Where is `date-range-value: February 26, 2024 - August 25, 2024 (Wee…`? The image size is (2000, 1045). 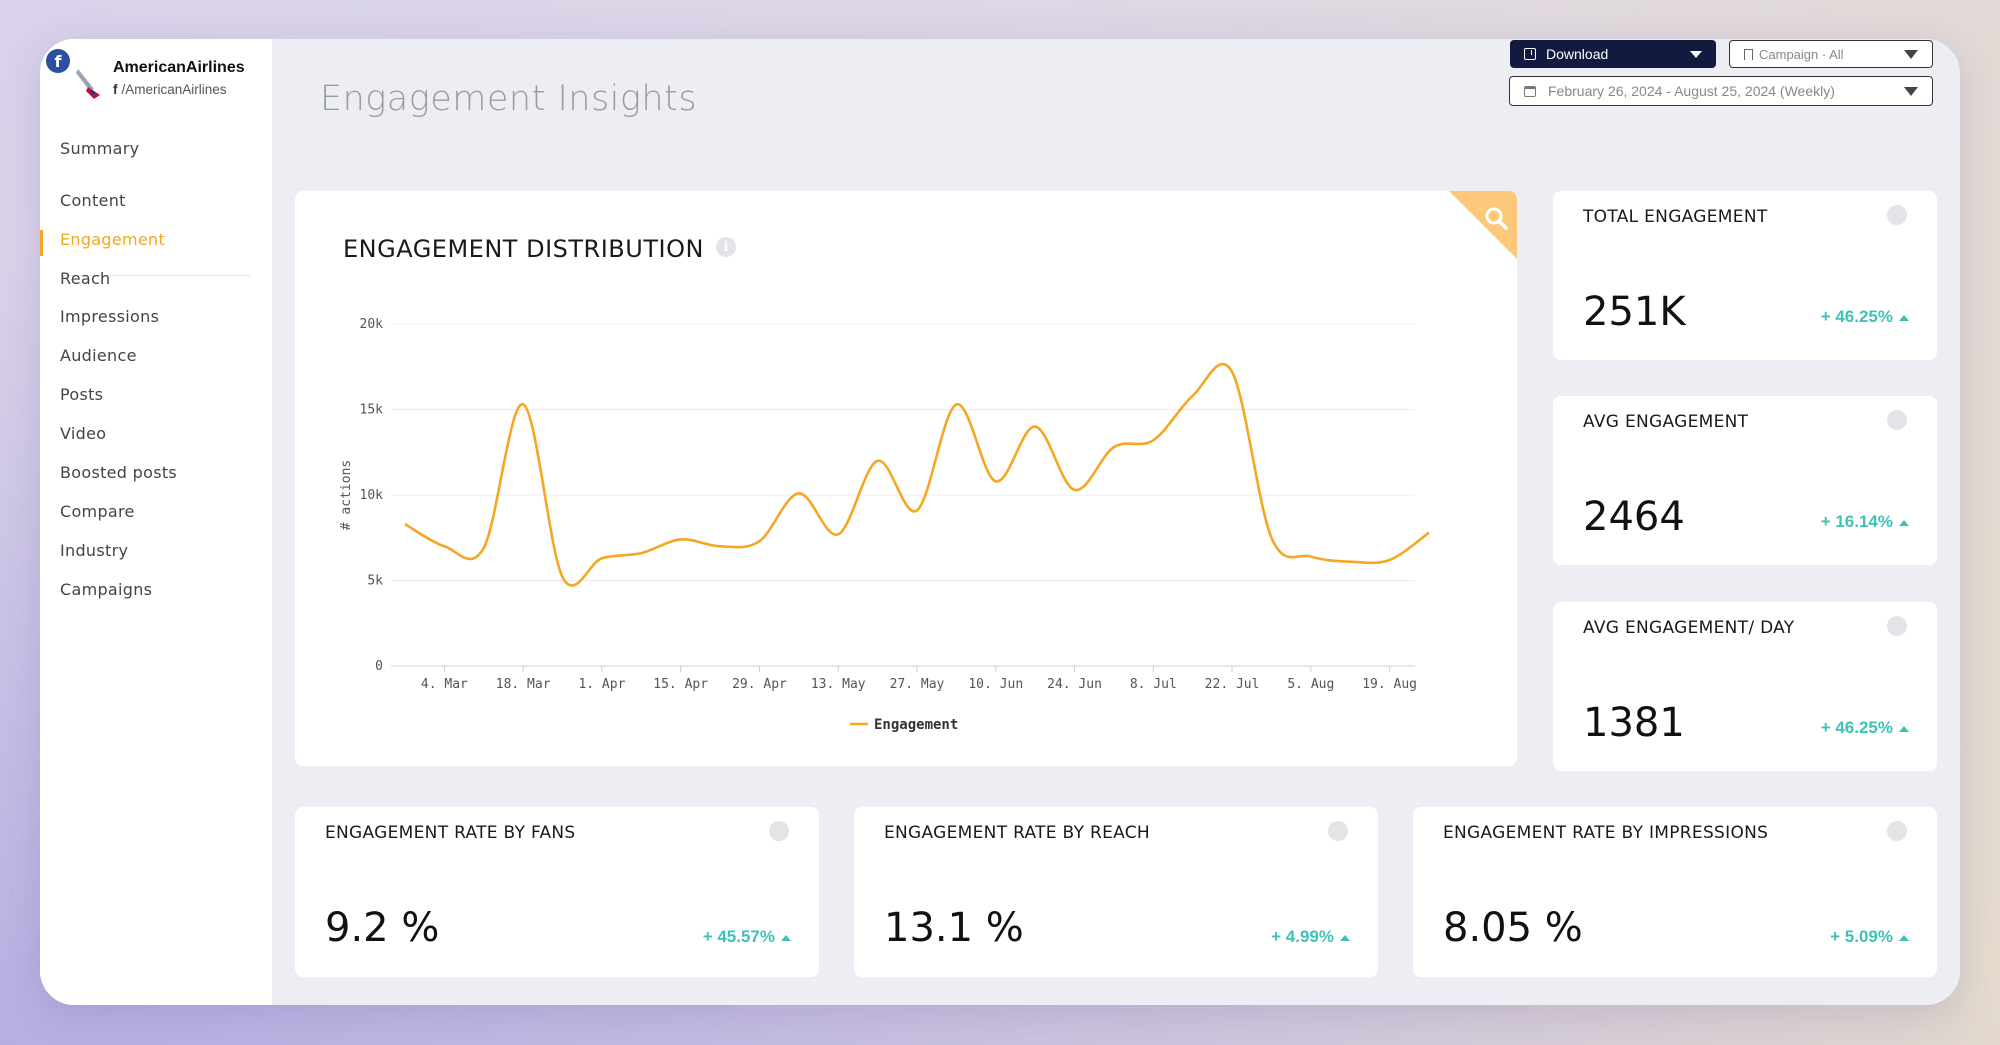
date-range-value: February 26, 2024 - August 25, 2024 (Wee… is located at coordinates (1691, 91).